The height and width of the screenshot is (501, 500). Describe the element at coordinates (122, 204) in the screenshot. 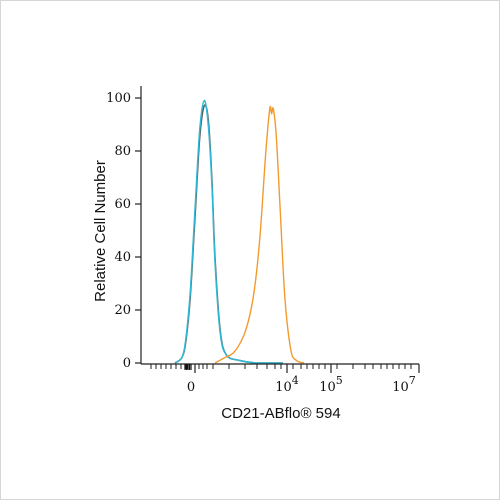

I see `y-tick-label: 60` at that location.